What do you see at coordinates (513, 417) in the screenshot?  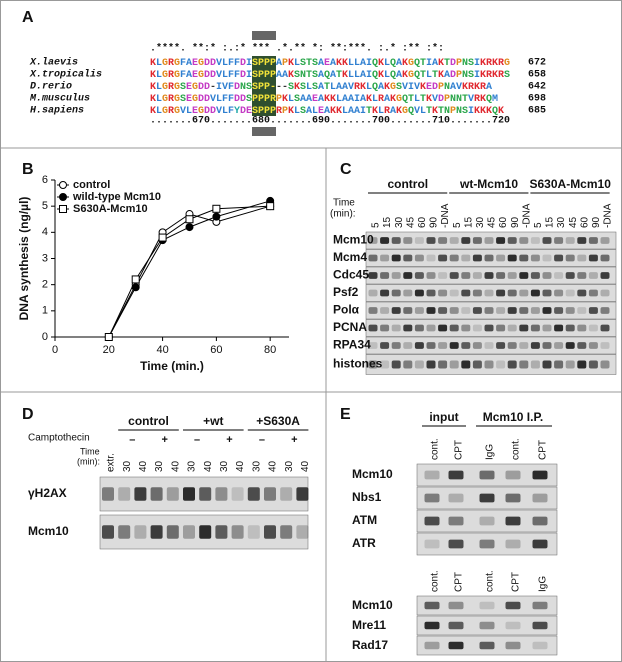 I see `group-header: Mcm10 I.P.` at bounding box center [513, 417].